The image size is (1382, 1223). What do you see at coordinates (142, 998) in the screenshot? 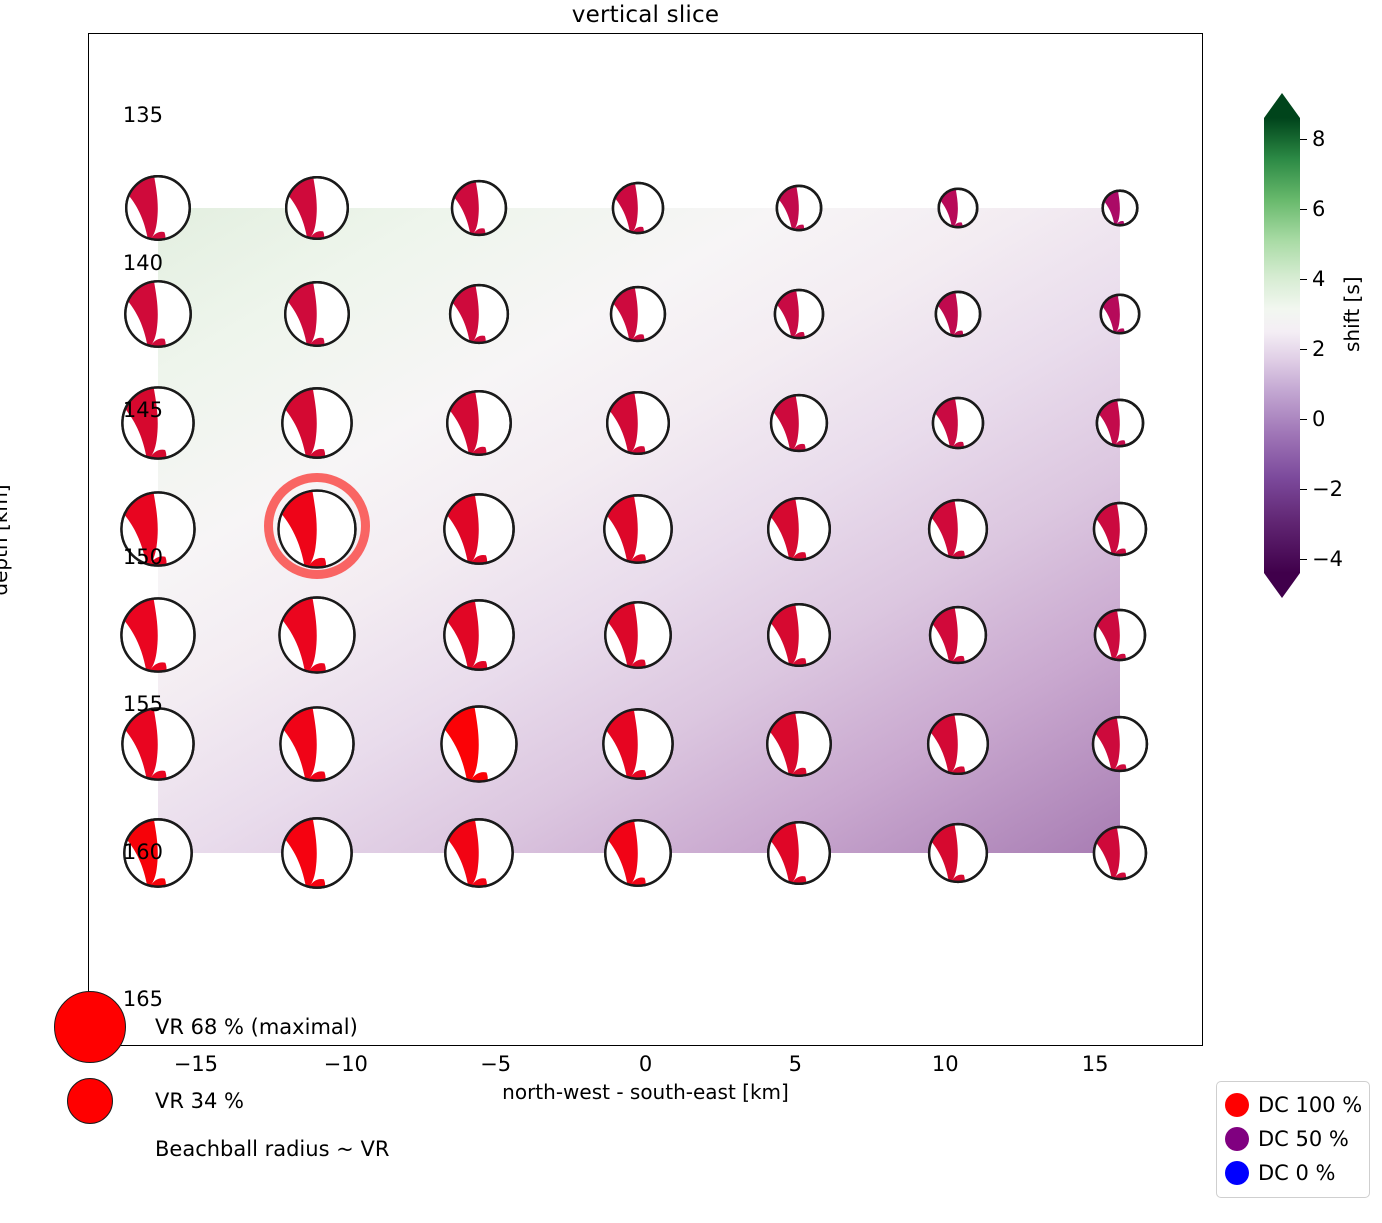
I see `y-tick-label: 165` at bounding box center [142, 998].